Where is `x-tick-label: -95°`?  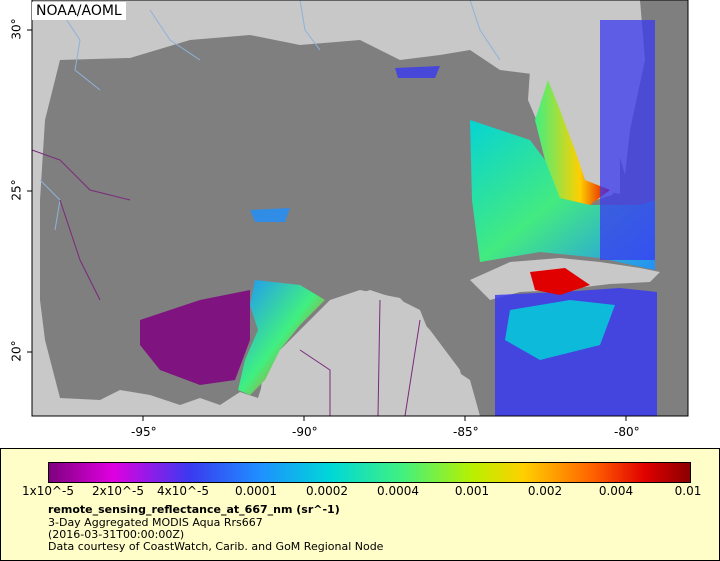
x-tick-label: -95° is located at coordinates (144, 432).